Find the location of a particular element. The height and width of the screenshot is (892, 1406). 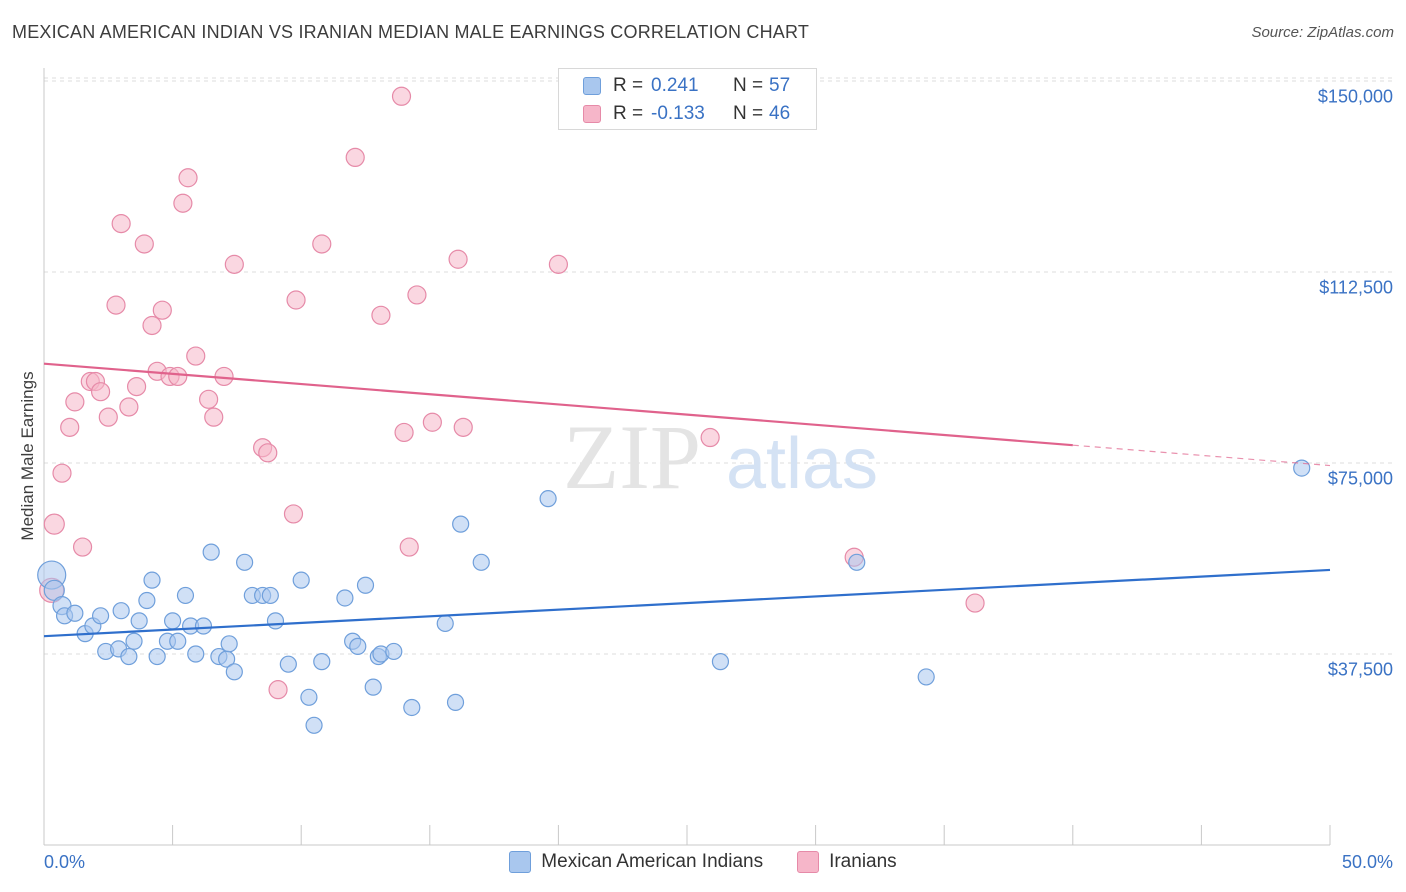

n-value: 57 is located at coordinates (780, 85).